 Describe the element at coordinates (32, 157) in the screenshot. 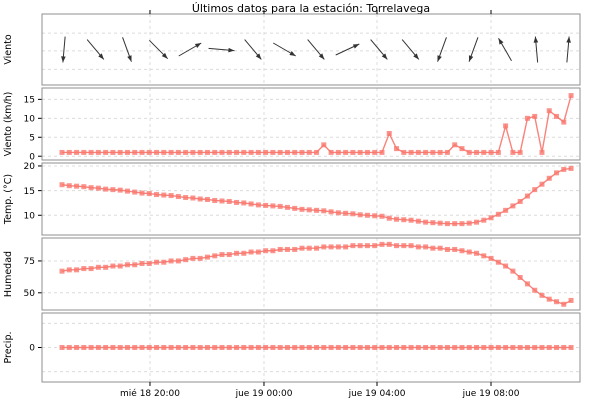

I see `y-tick-label: 0` at that location.